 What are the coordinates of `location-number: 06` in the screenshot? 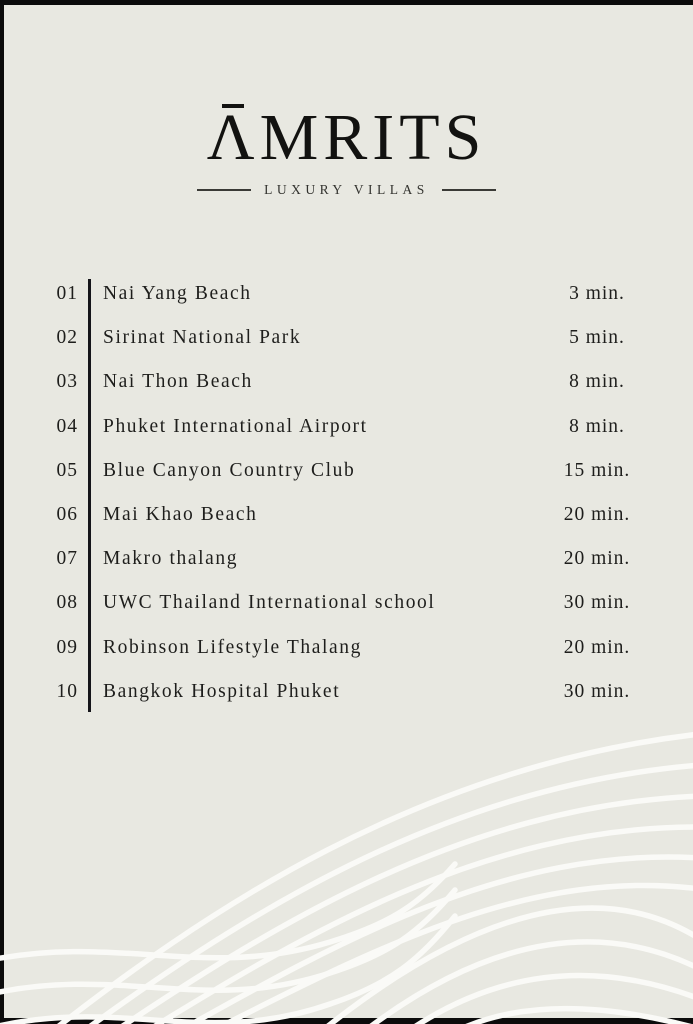 It's located at (67, 515).